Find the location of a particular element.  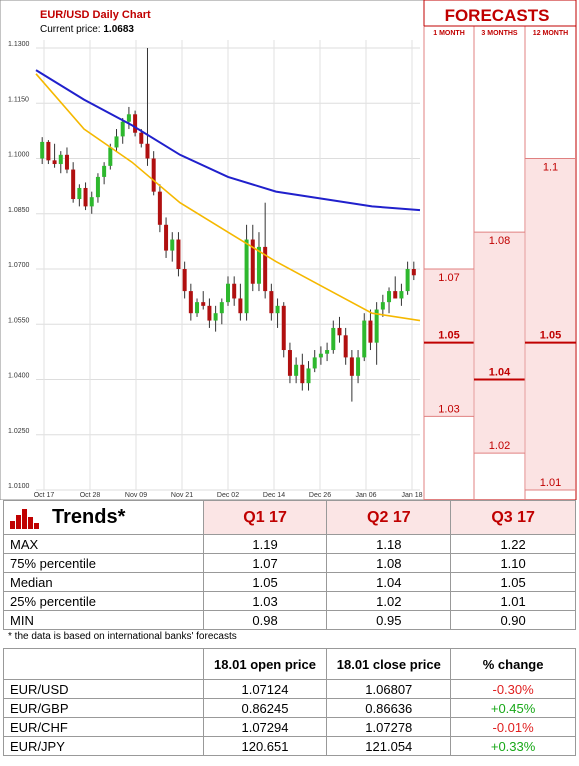

table-row: EUR/JPY 120.651 121.054 +0.33% is located at coordinates (289, 746).